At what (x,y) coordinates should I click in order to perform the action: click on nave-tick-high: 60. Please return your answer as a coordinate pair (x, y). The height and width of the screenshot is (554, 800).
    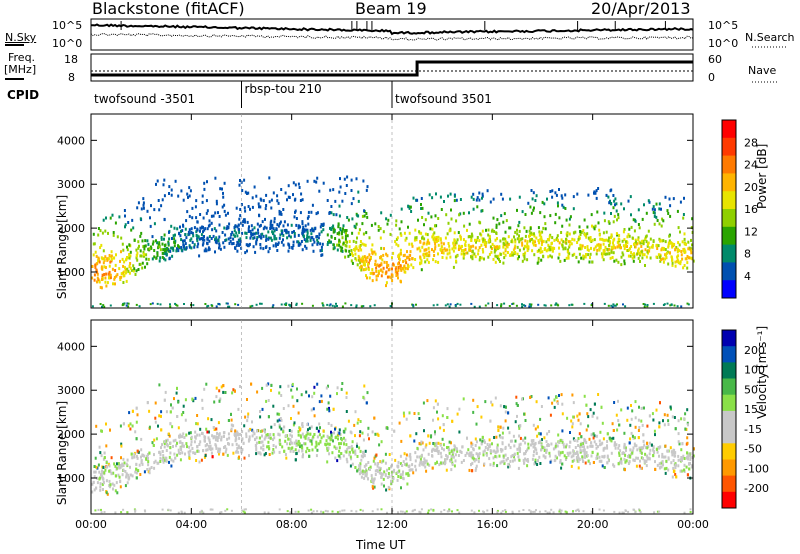
    Looking at the image, I should click on (715, 59).